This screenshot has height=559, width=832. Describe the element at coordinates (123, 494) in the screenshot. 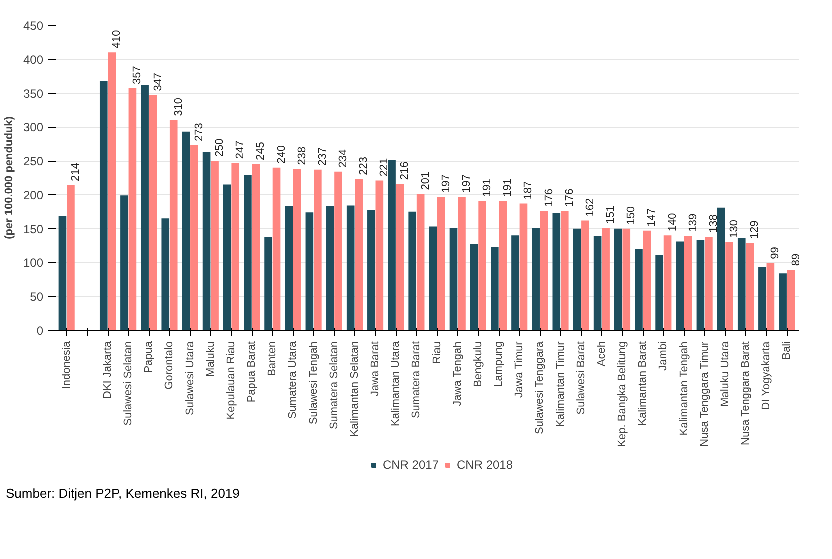

I see `text: Sumber: Ditjen P2P, Kemenkes RI, 2019` at that location.